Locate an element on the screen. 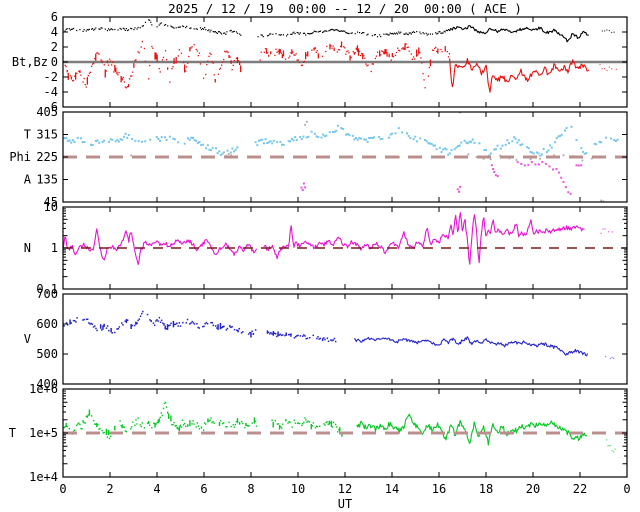 This screenshot has height=512, width=640. series-speed is located at coordinates (339, 335).